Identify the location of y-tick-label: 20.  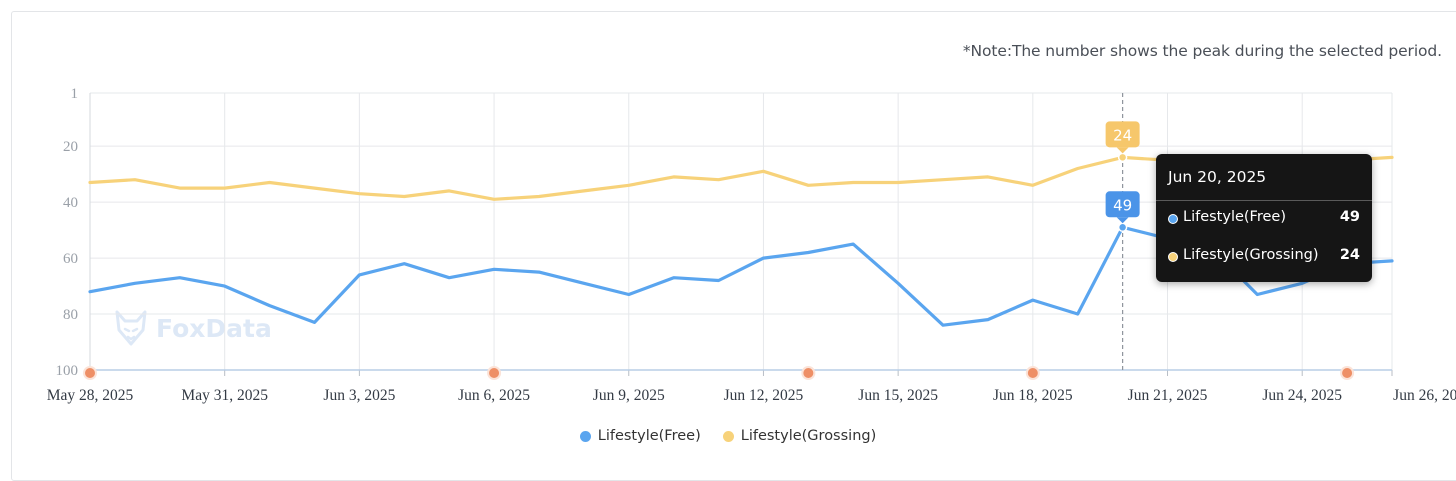
(70, 147).